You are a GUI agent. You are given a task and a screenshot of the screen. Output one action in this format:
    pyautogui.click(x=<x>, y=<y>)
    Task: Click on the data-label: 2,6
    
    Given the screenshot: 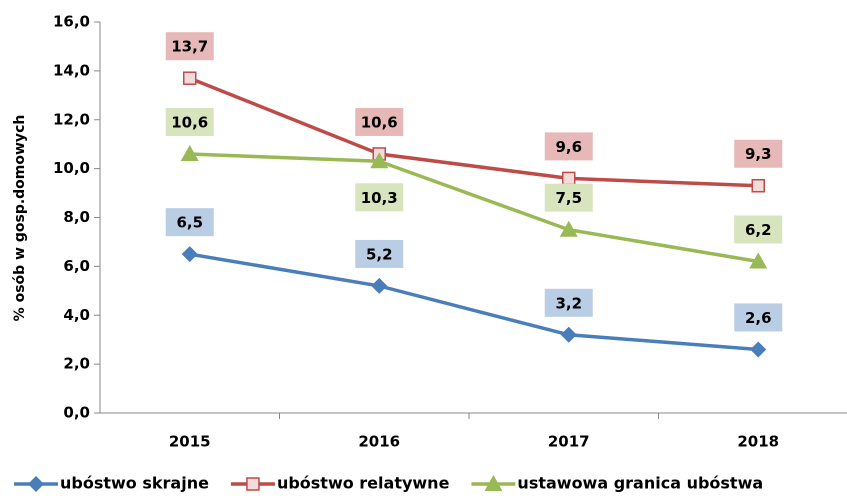 What is the action you would take?
    pyautogui.click(x=758, y=318)
    